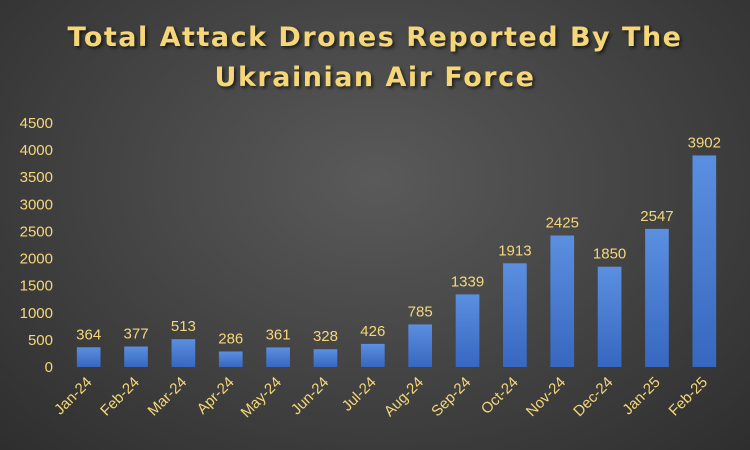 Image resolution: width=750 pixels, height=450 pixels. I want to click on x-tick-label: Jul-24, so click(359, 394).